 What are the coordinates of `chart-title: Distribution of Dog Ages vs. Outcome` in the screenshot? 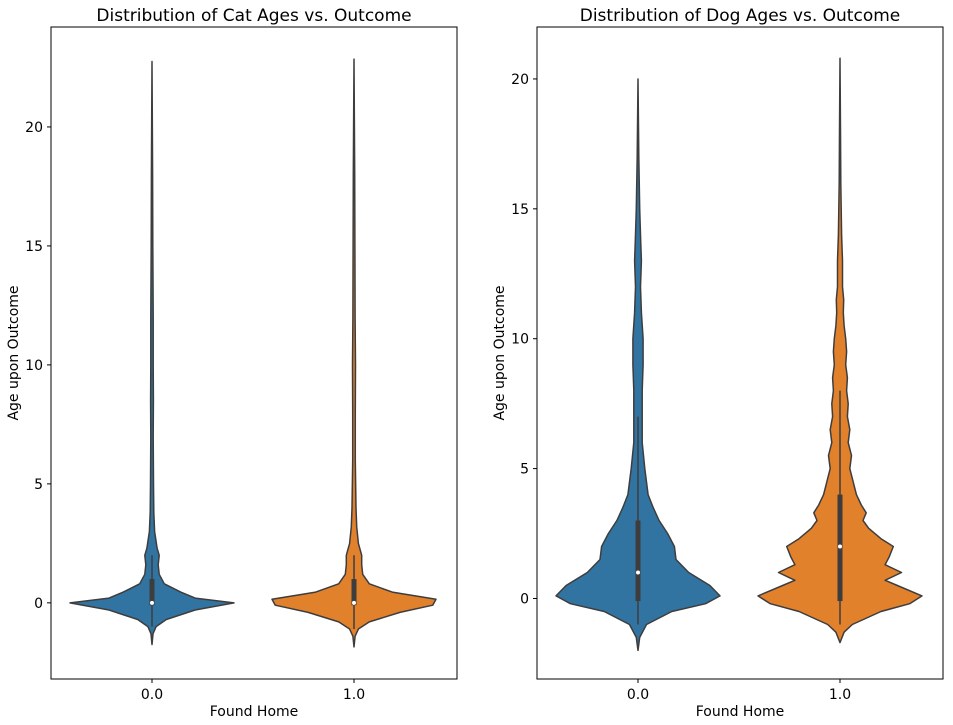 It's located at (740, 16).